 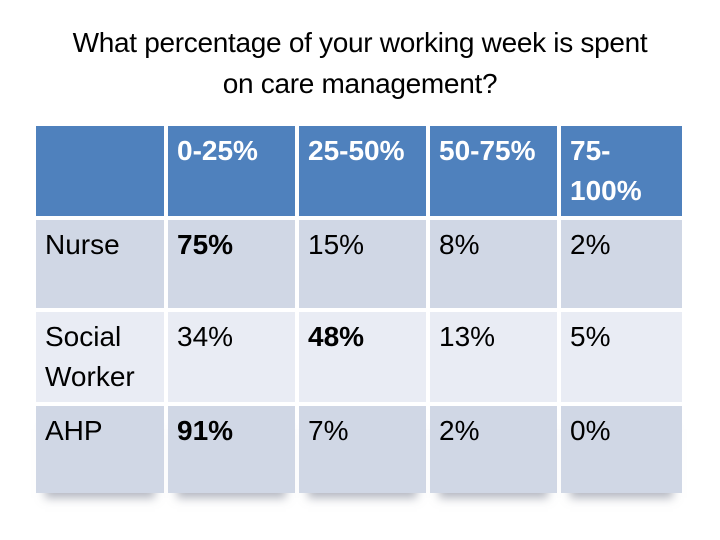 What do you see at coordinates (231, 357) in the screenshot?
I see `cell-social-0-25: 34%` at bounding box center [231, 357].